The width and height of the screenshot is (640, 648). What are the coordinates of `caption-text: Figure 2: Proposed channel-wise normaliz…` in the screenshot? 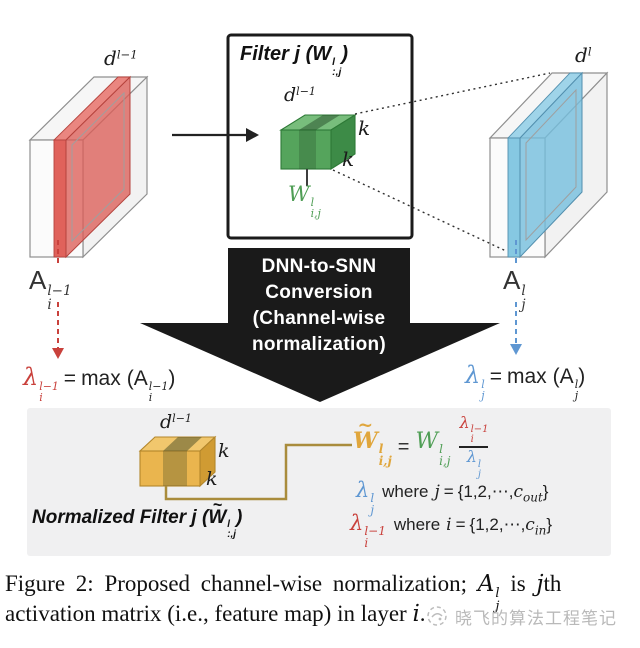 It's located at (241, 583).